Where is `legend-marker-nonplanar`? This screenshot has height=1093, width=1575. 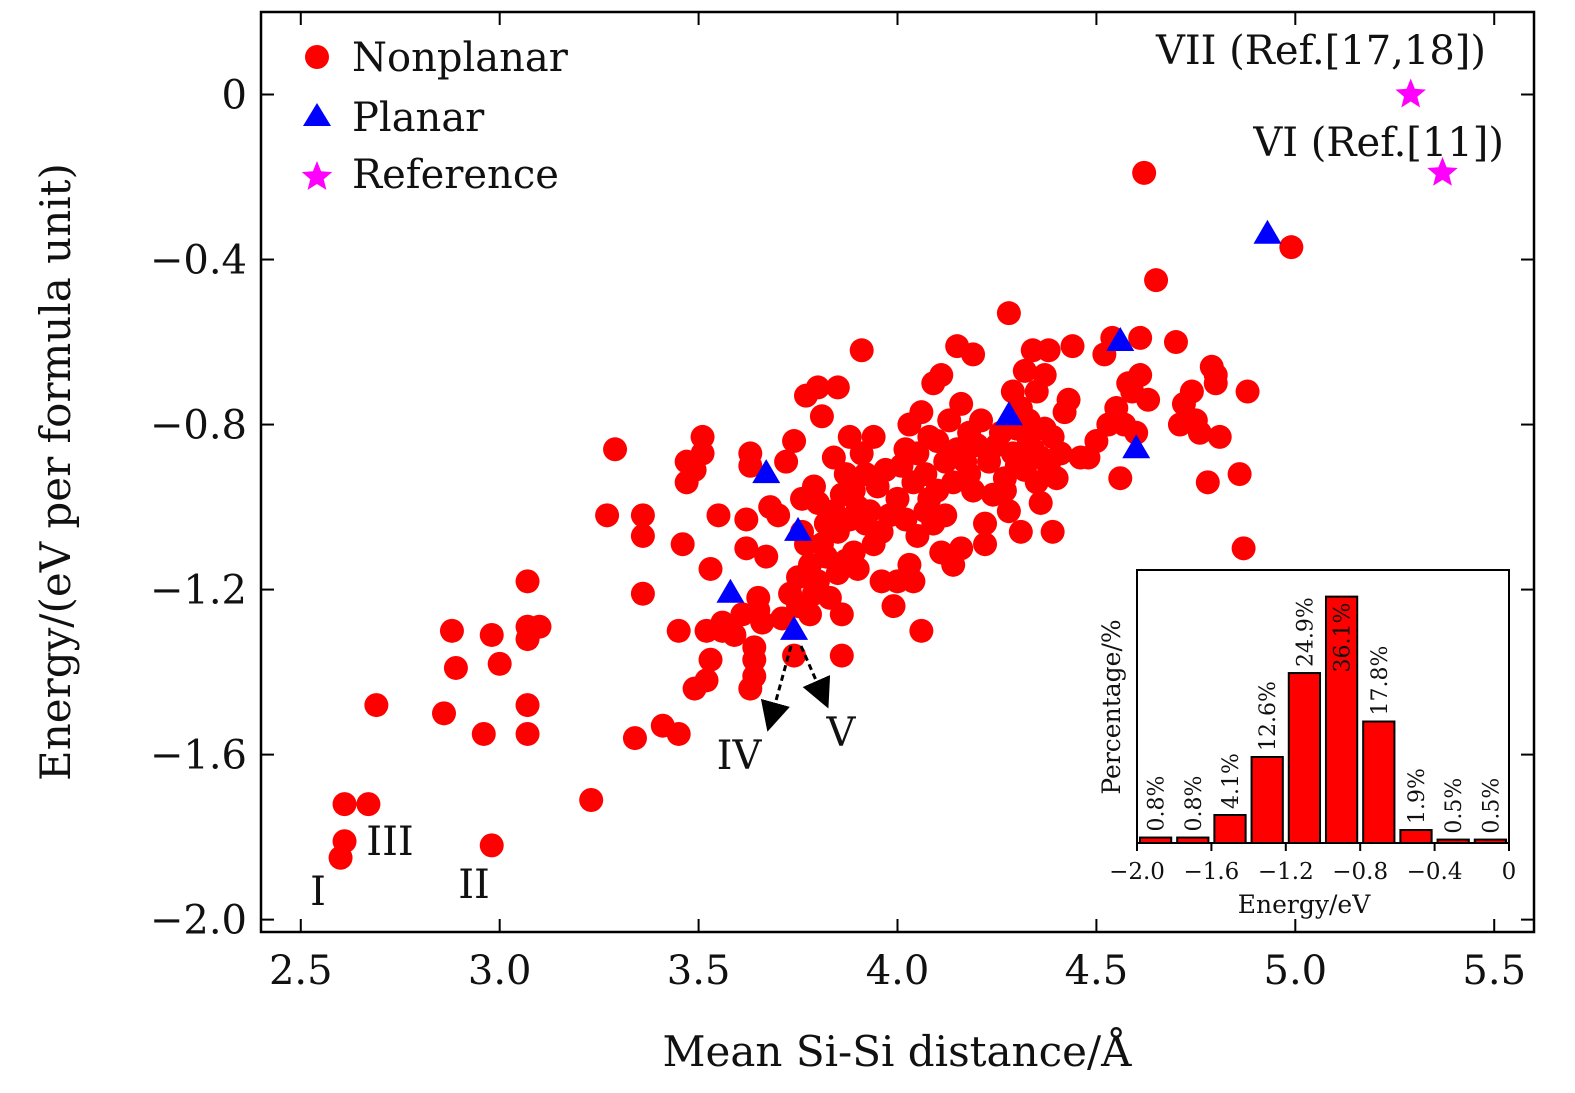 legend-marker-nonplanar is located at coordinates (317, 57).